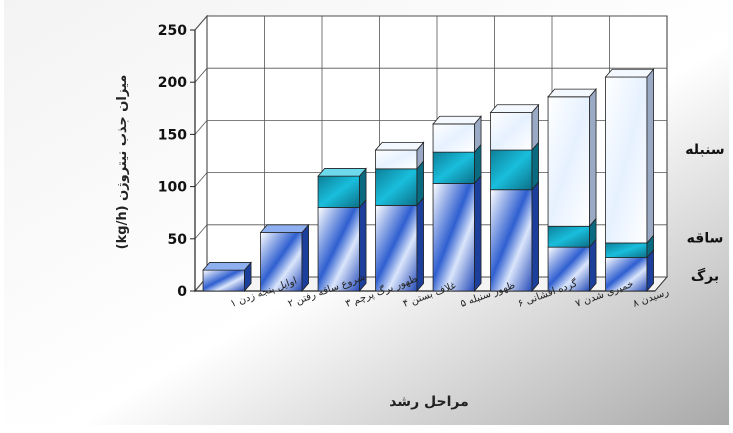 This screenshot has width=733, height=433. What do you see at coordinates (172, 135) in the screenshot?
I see `y-tick-label: 150` at bounding box center [172, 135].